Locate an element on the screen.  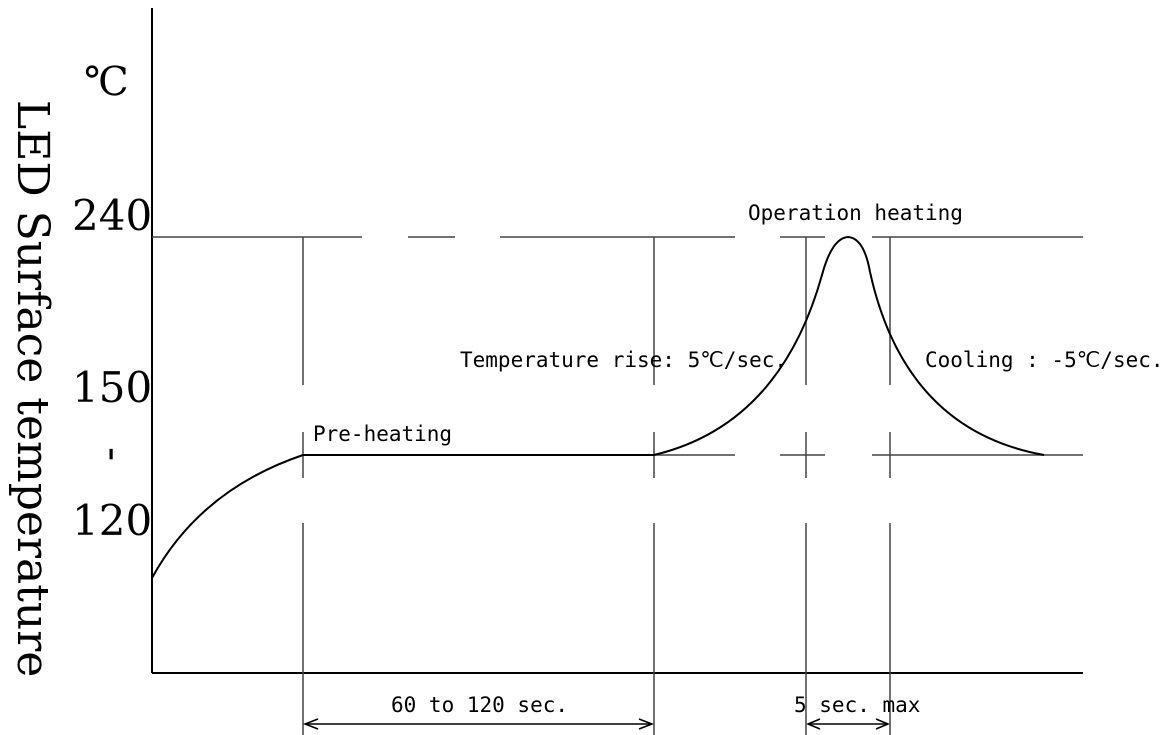
peak-duration-arrow is located at coordinates (848, 724).